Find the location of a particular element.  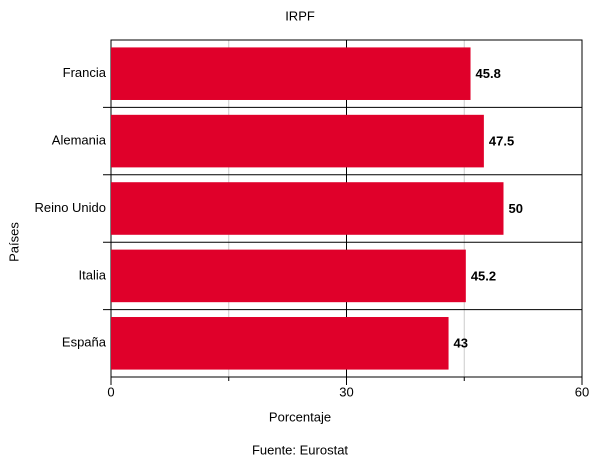

y-tick-label: España is located at coordinates (84, 342).